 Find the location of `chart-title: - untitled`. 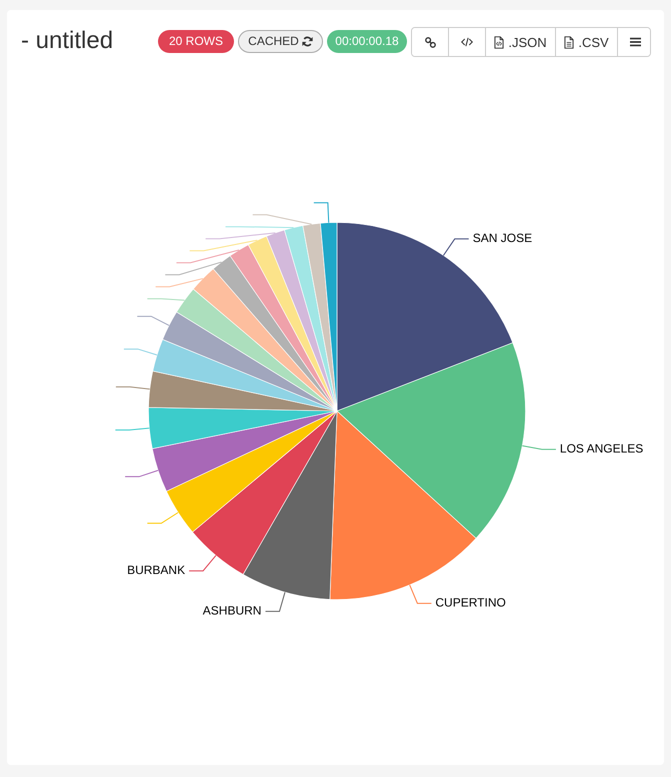

chart-title: - untitled is located at coordinates (67, 41).